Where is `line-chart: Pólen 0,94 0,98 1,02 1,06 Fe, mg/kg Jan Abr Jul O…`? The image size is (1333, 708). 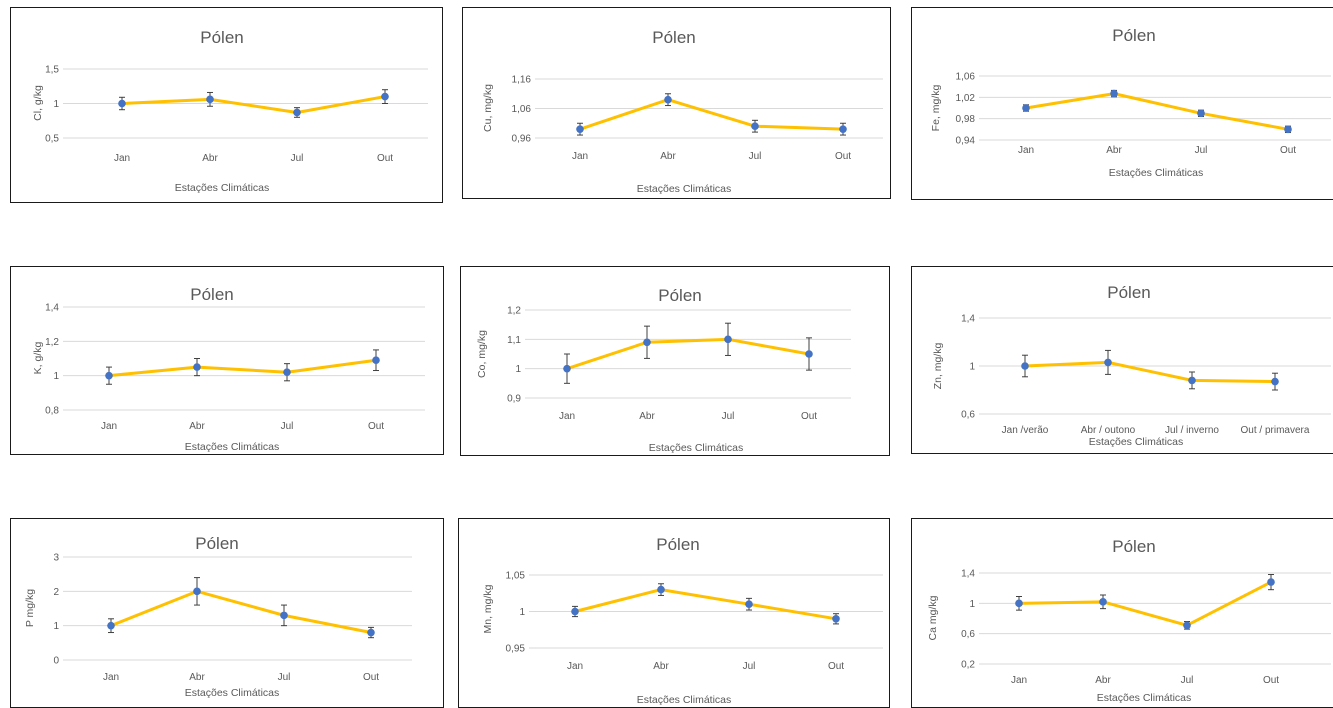 line-chart: Pólen 0,94 0,98 1,02 1,06 Fe, mg/kg Jan Abr Jul O… is located at coordinates (1130, 102).